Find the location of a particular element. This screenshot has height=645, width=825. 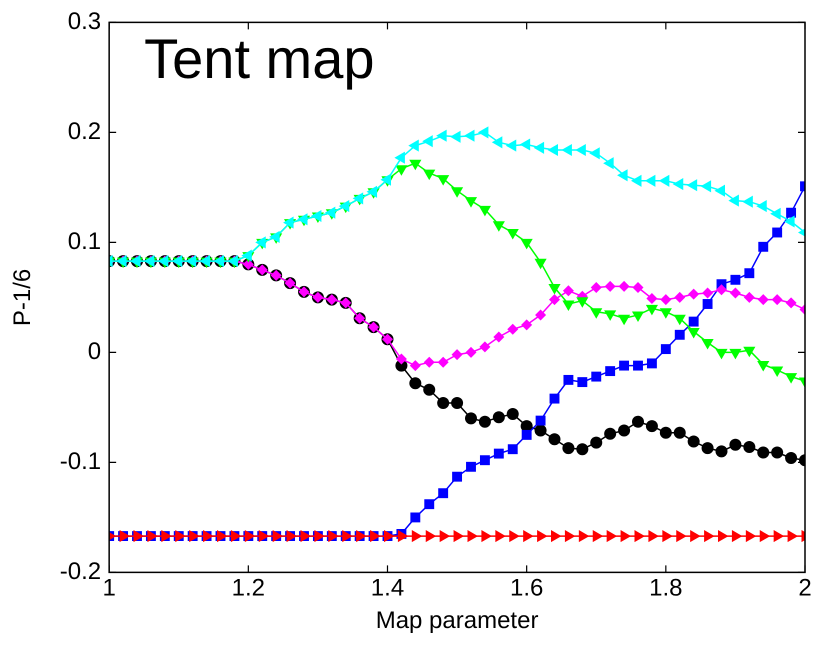

y-tick-label: 0.2 is located at coordinates (85, 132).